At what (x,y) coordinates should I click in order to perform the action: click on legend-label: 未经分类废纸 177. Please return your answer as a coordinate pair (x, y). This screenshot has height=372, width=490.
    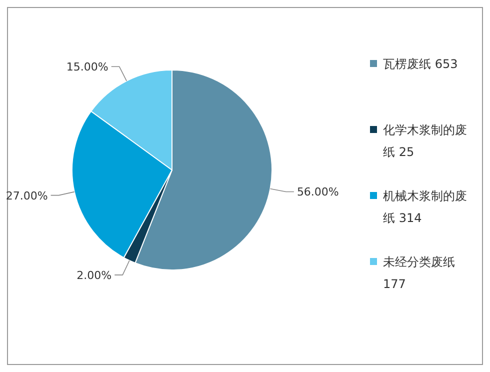
    Looking at the image, I should click on (421, 273).